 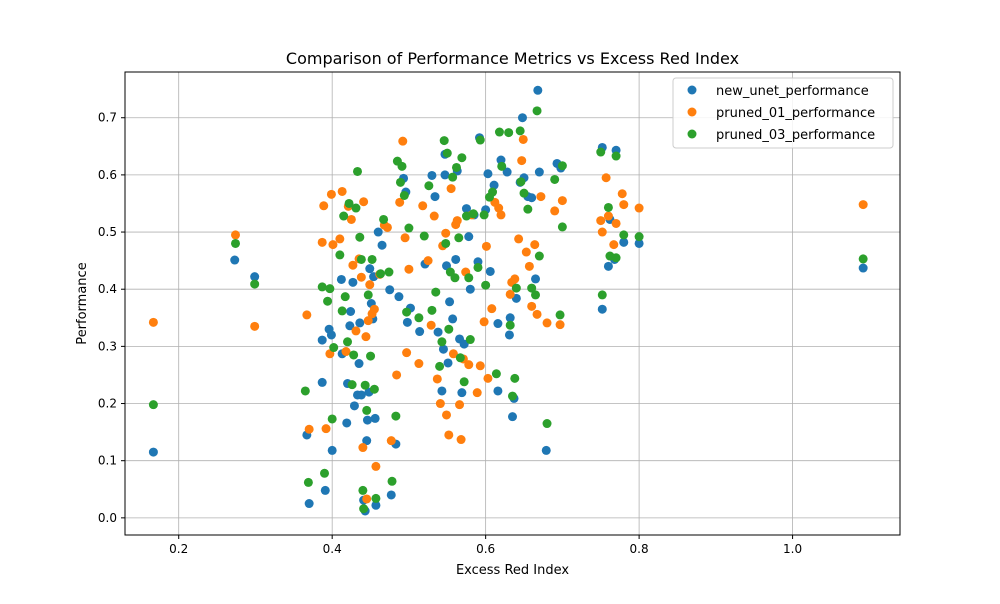 I want to click on y-tick-label: 0.7, so click(x=107, y=118).